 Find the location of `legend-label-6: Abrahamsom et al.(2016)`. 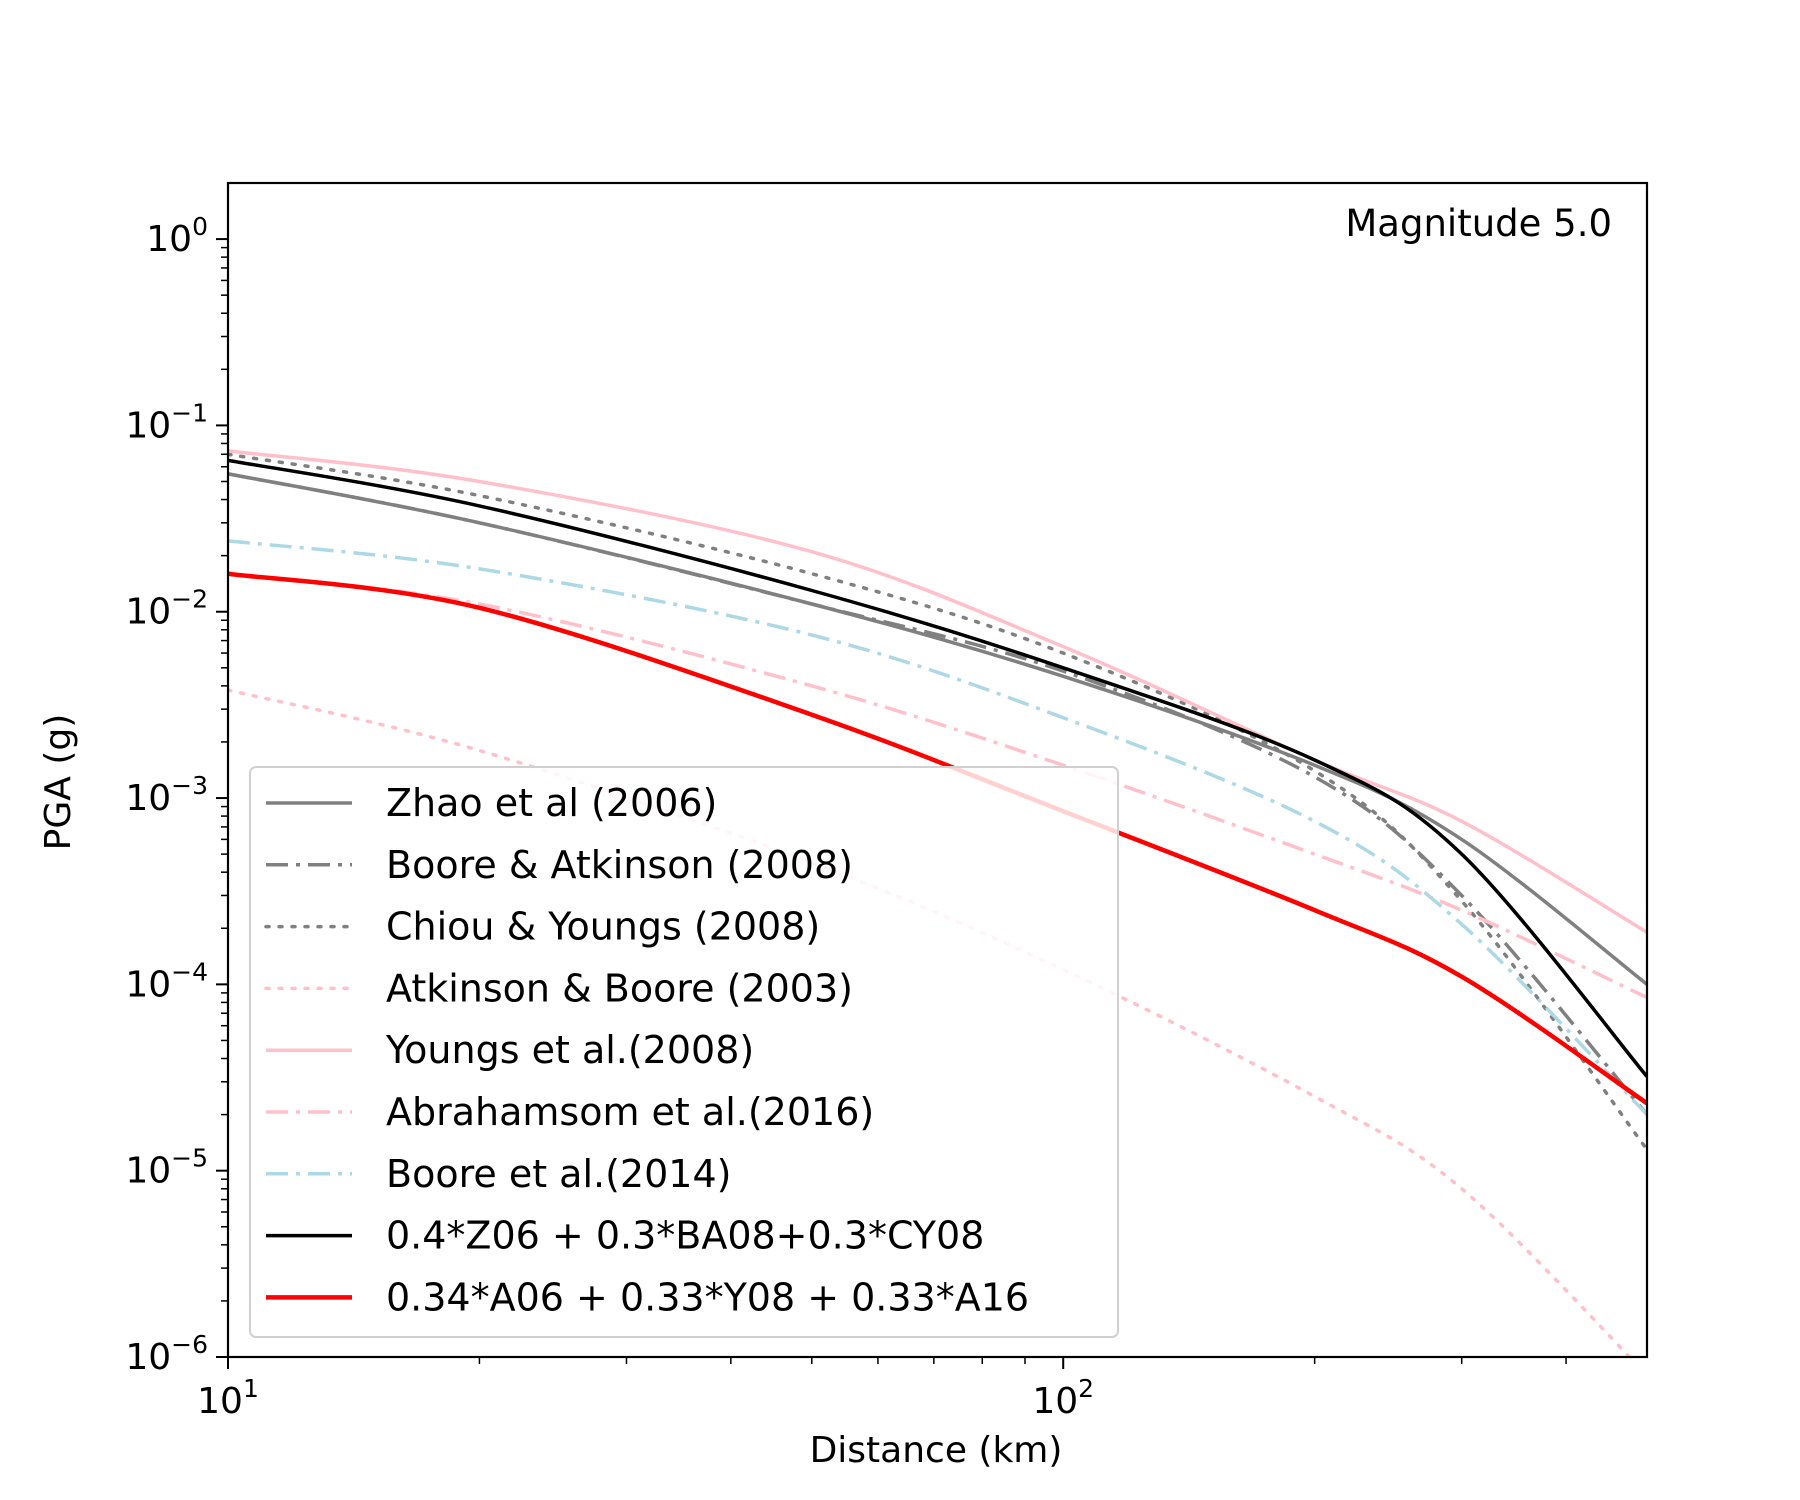

legend-label-6: Abrahamsom et al.(2016) is located at coordinates (630, 1112).